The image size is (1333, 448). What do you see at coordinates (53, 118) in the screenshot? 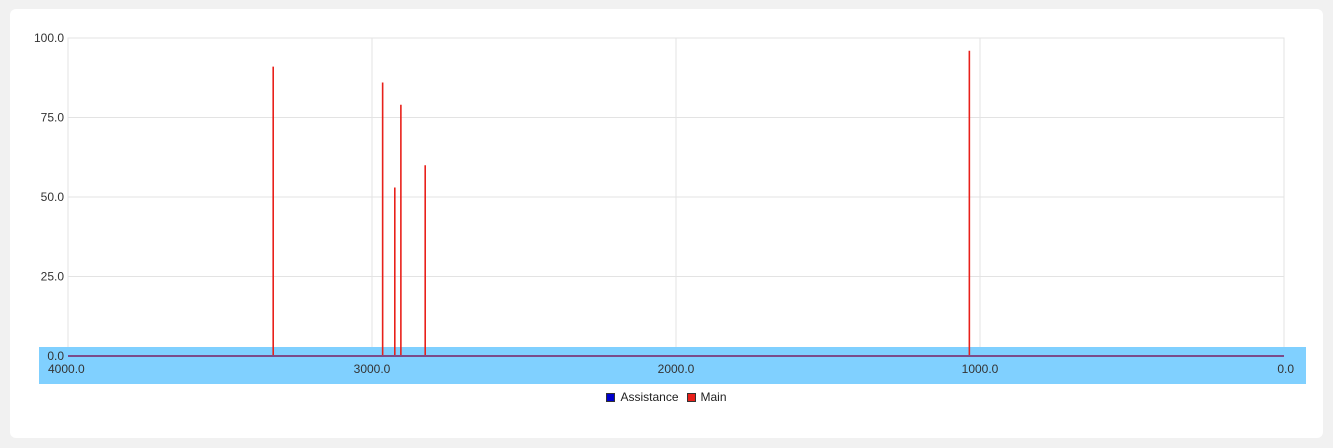
I see `y-tick-label: 75.0` at bounding box center [53, 118].